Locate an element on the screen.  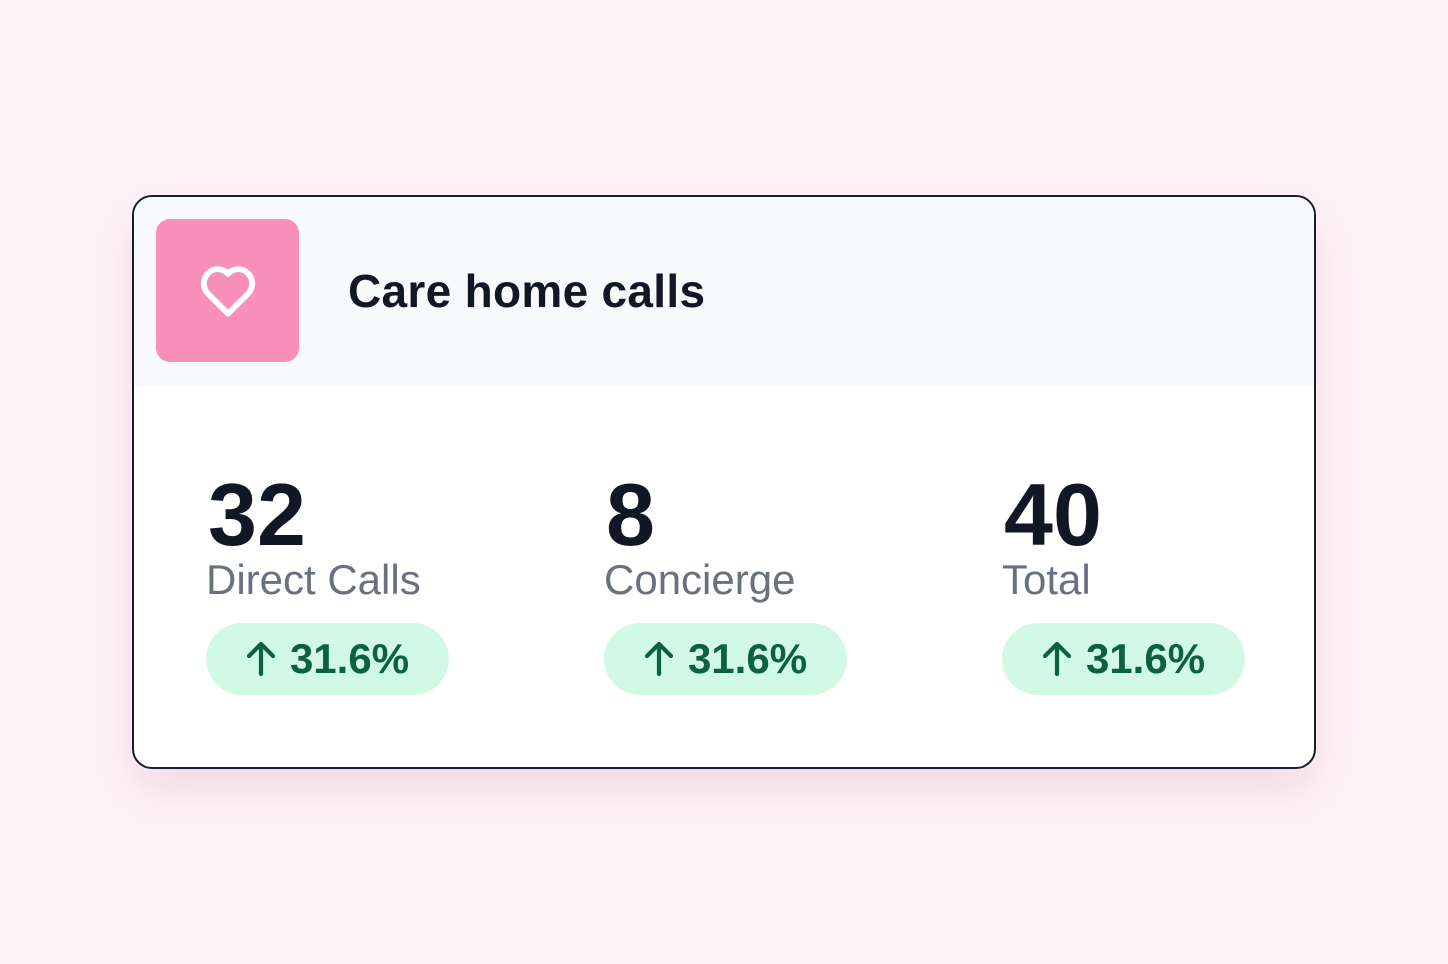
stat-label: Total is located at coordinates (1046, 579).